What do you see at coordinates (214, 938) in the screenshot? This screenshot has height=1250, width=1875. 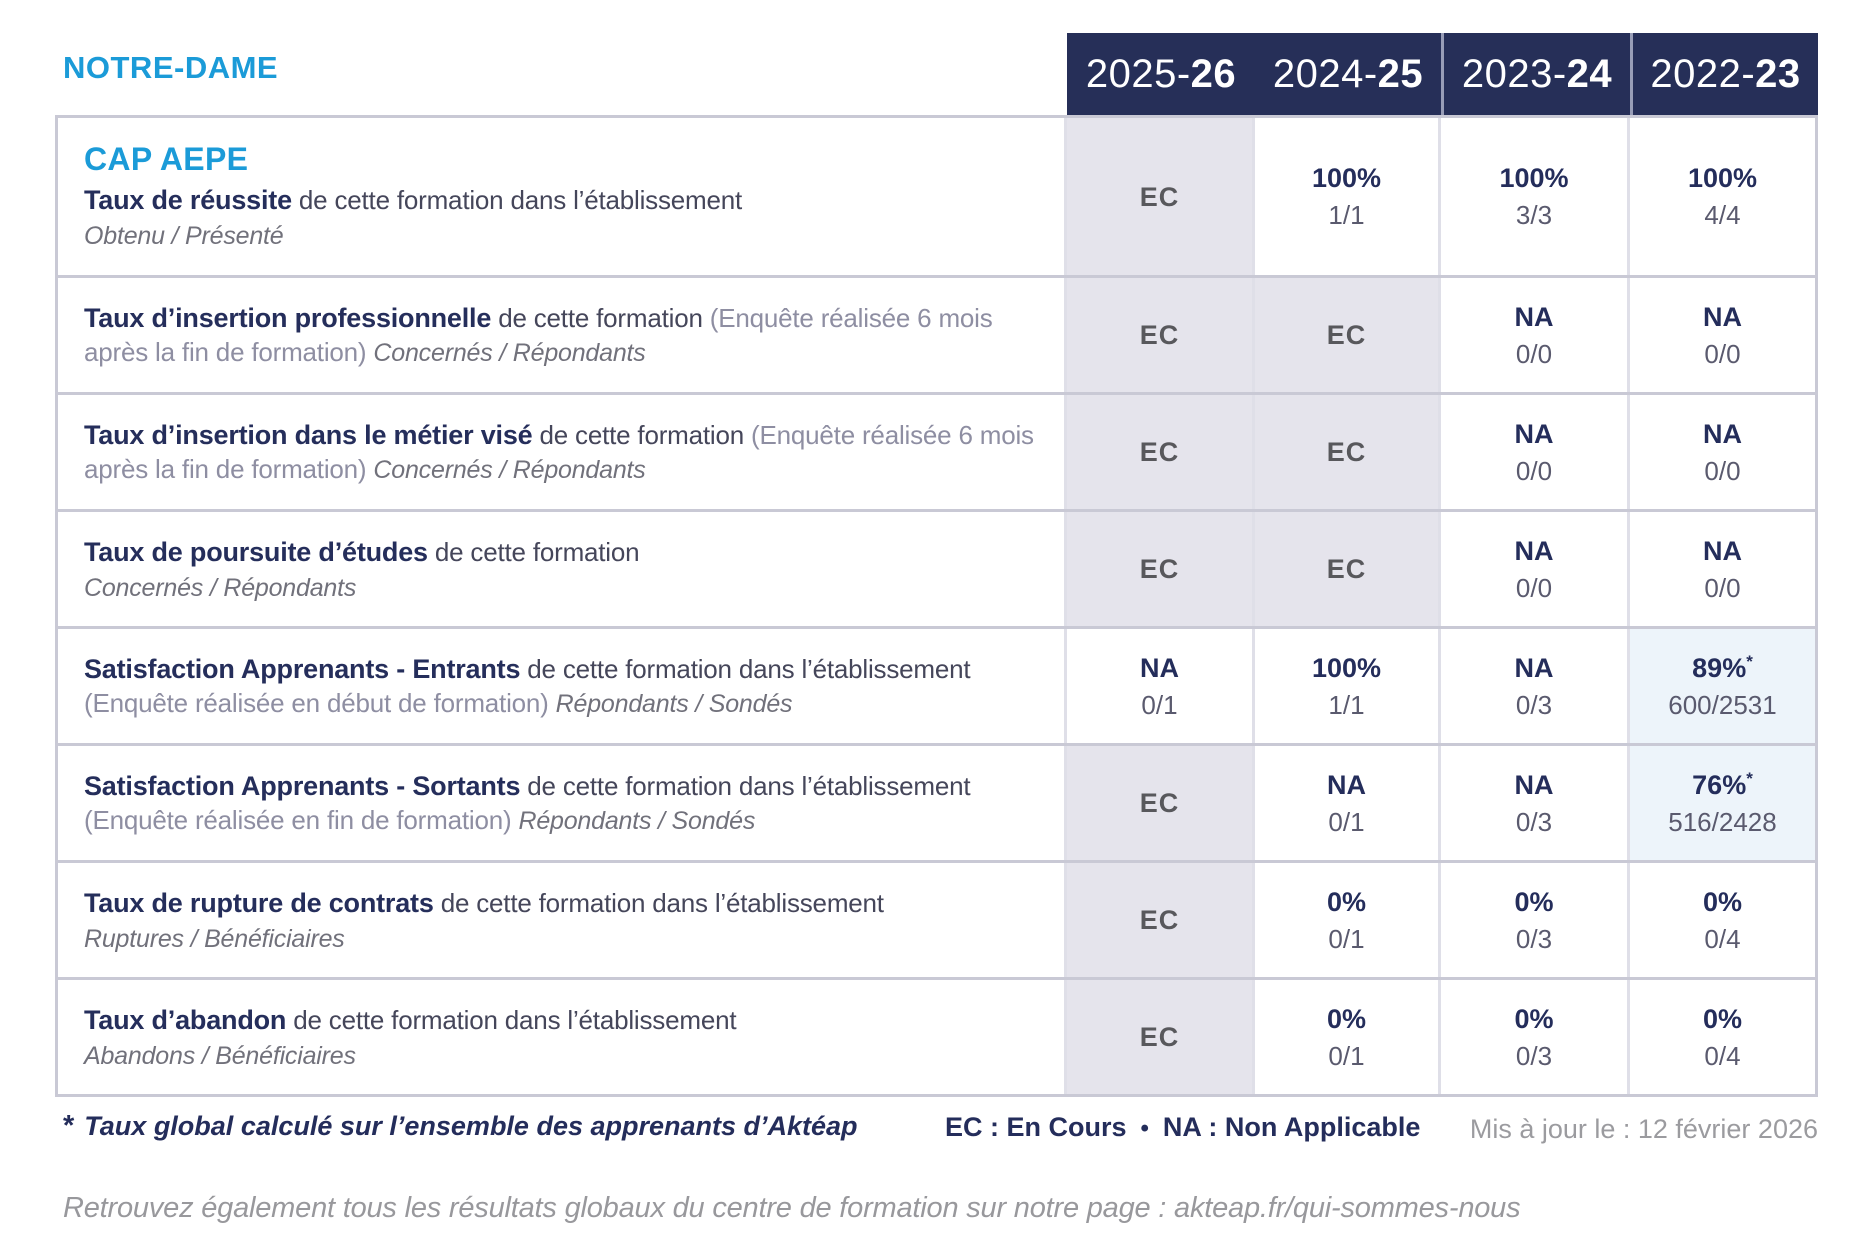 I see `row-sublabel: Ruptures / Bénéficiaires` at bounding box center [214, 938].